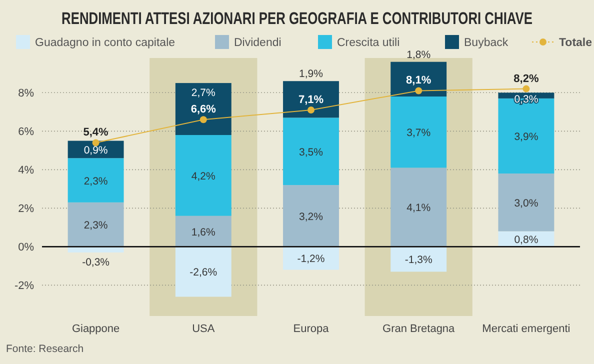 This screenshot has height=364, width=594. I want to click on data-label: 8,1%, so click(419, 80).